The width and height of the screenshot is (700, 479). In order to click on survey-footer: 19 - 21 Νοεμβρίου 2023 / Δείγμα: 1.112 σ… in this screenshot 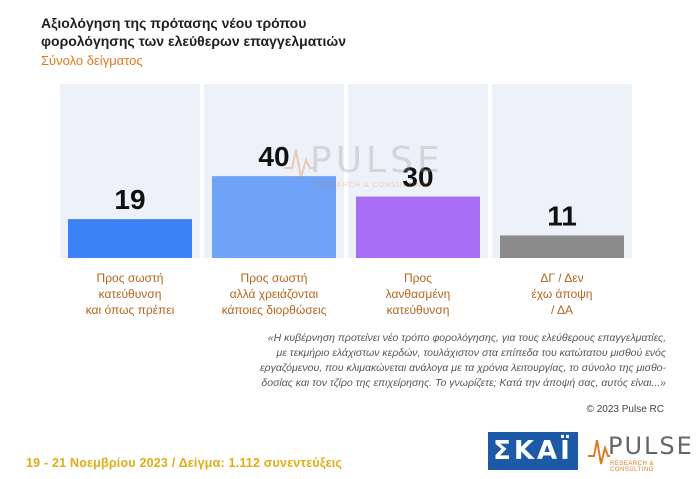, I will do `click(184, 463)`.